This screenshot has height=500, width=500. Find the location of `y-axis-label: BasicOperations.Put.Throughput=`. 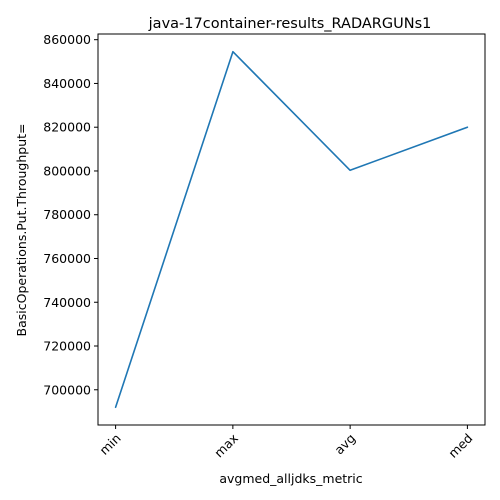

y-axis-label: BasicOperations.Put.Throughput= is located at coordinates (21, 230).